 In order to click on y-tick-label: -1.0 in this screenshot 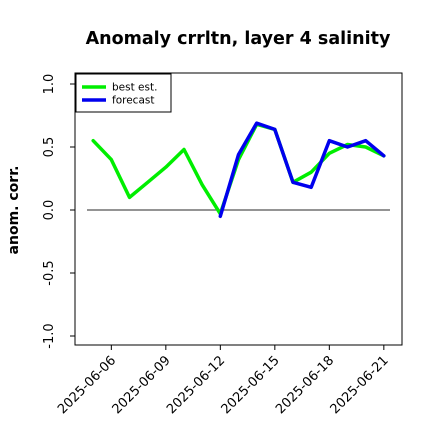, I will do `click(49, 335)`.